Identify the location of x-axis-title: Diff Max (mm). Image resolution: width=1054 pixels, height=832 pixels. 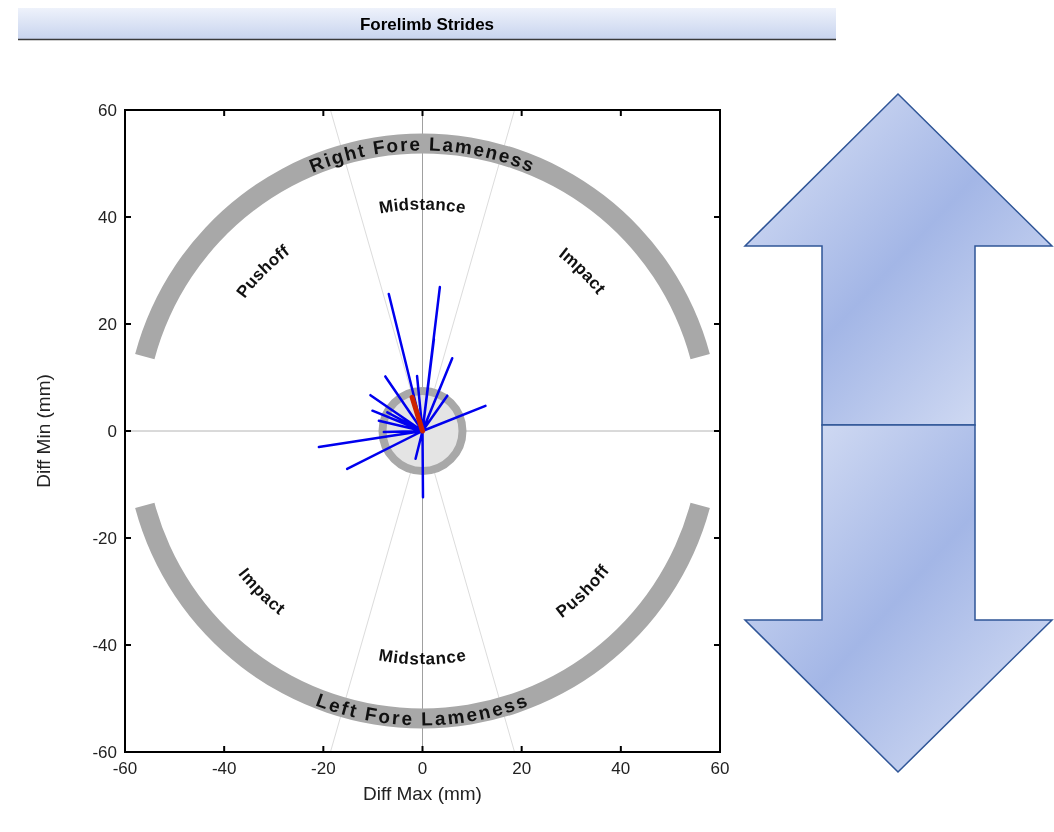
(422, 793).